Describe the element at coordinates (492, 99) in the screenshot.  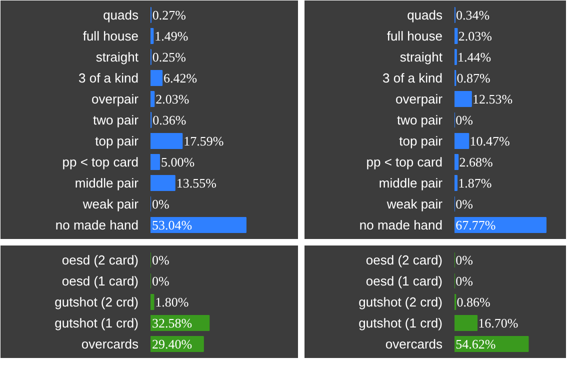
I see `data-label: 12.53%` at that location.